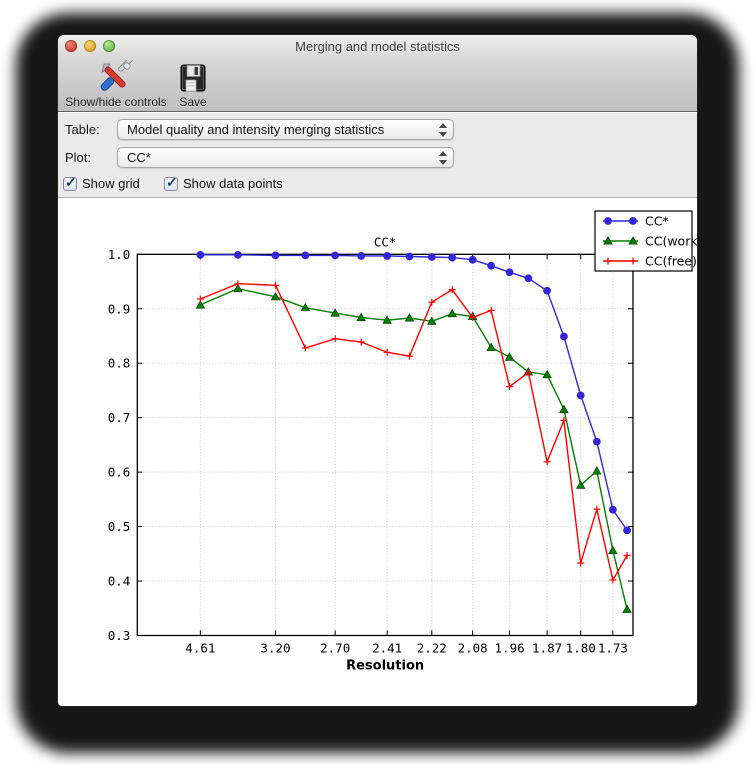 Image resolution: width=754 pixels, height=764 pixels. What do you see at coordinates (432, 648) in the screenshot?
I see `x-tick-label: 2.22` at bounding box center [432, 648].